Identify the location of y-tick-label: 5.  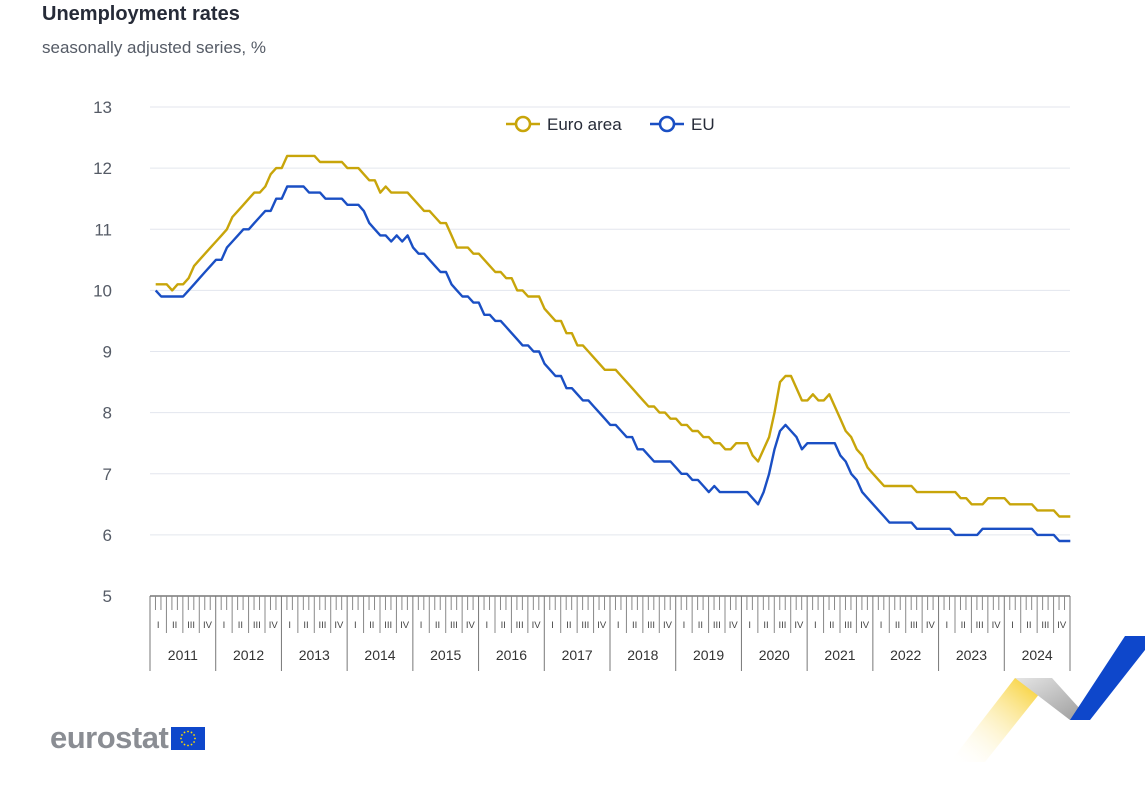
(107, 596).